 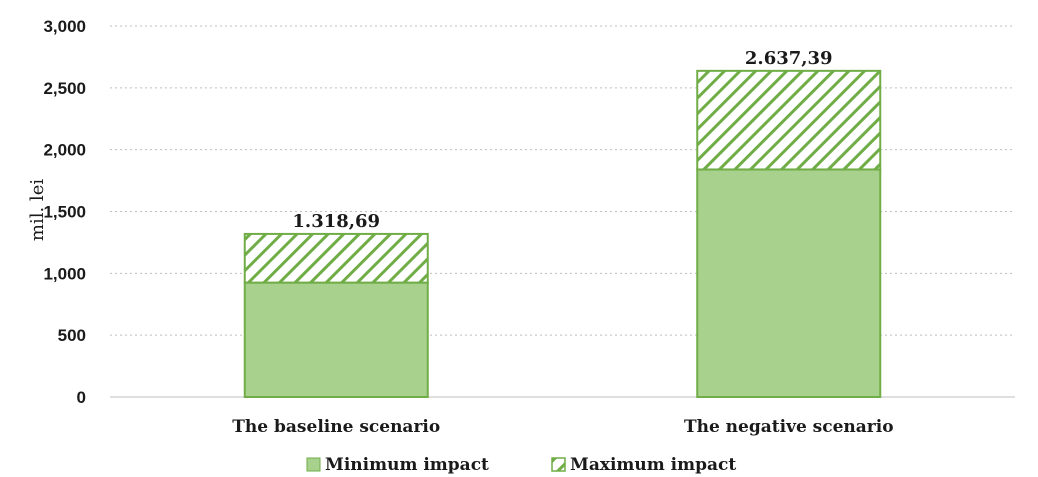 What do you see at coordinates (37, 210) in the screenshot?
I see `y-axis-title: mil. lei` at bounding box center [37, 210].